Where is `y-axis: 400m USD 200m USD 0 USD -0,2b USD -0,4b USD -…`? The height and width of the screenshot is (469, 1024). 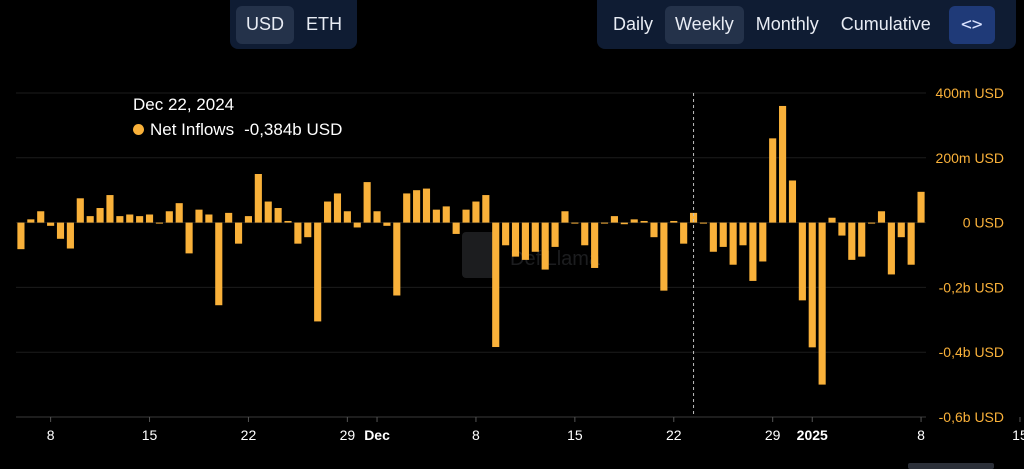
y-axis: 400m USD 200m USD 0 USD -0,2b USD -0,4b USD -… is located at coordinates (970, 255).